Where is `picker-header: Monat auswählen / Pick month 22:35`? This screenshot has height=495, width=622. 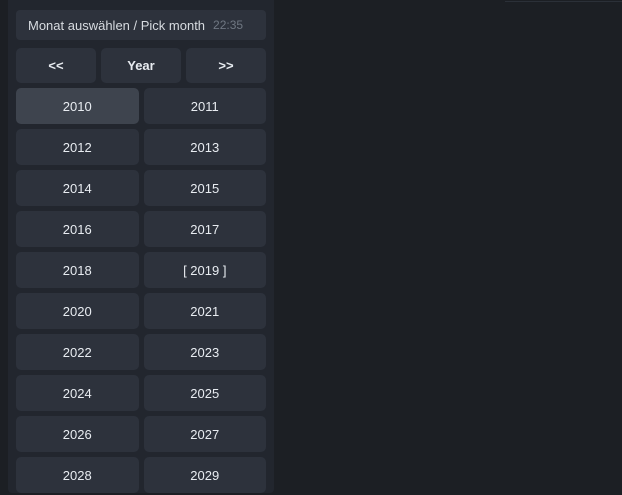 picker-header: Monat auswählen / Pick month 22:35 is located at coordinates (141, 25).